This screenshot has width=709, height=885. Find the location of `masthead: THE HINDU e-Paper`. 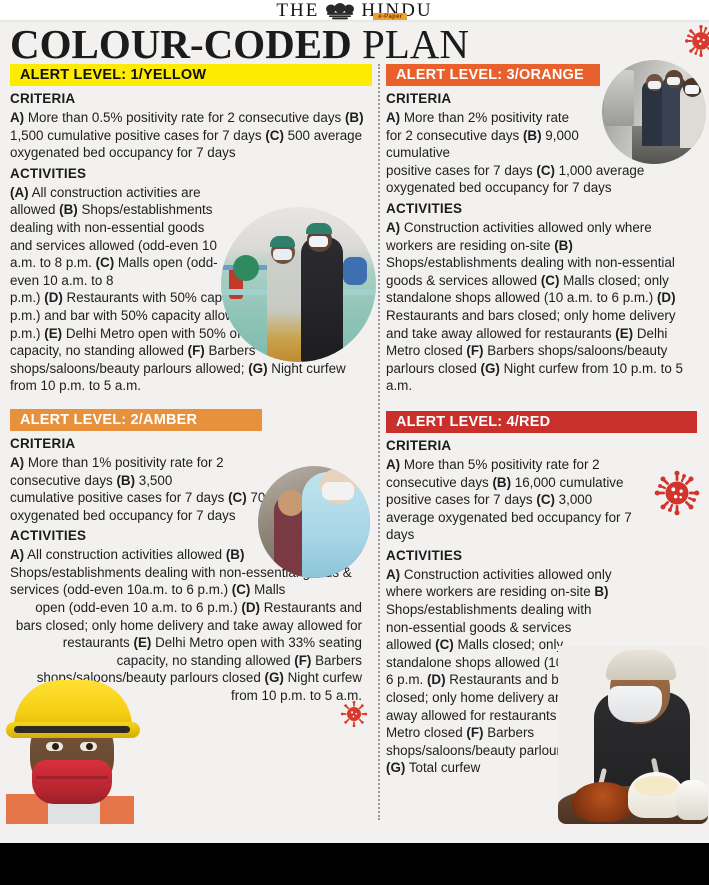

masthead: THE HINDU e-Paper is located at coordinates (354, 11).